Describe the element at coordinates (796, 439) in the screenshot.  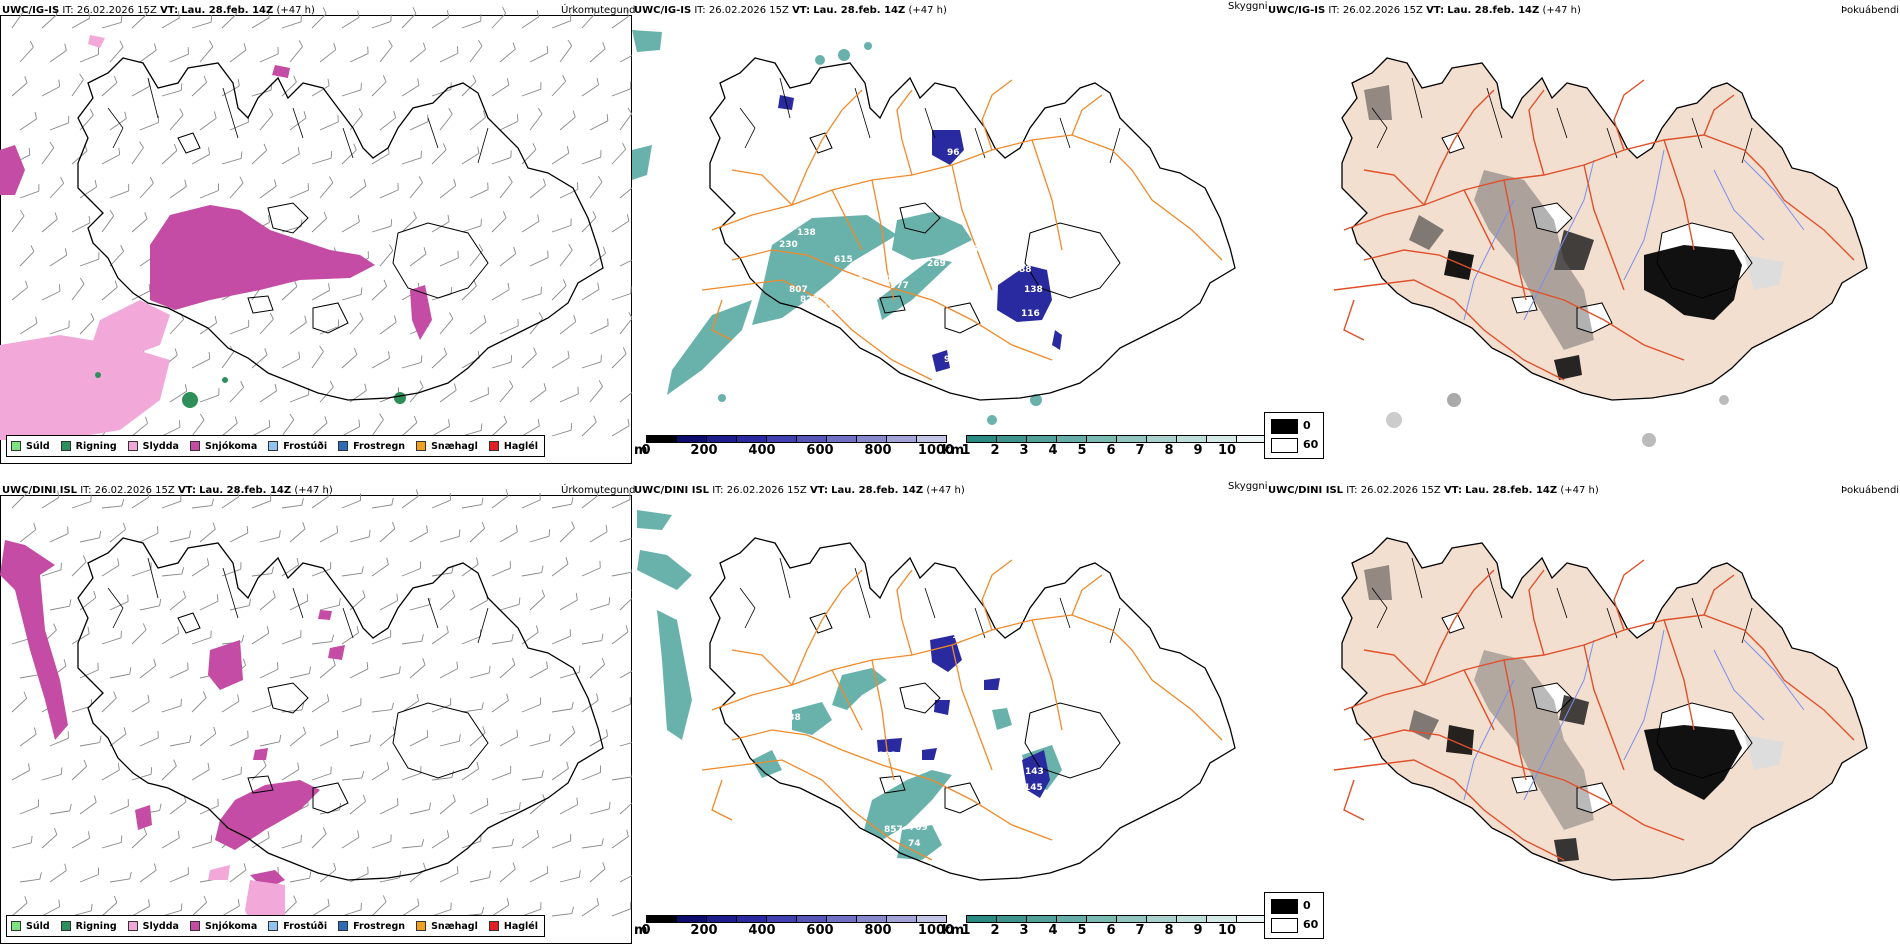
I see `colorbar-strip` at that location.